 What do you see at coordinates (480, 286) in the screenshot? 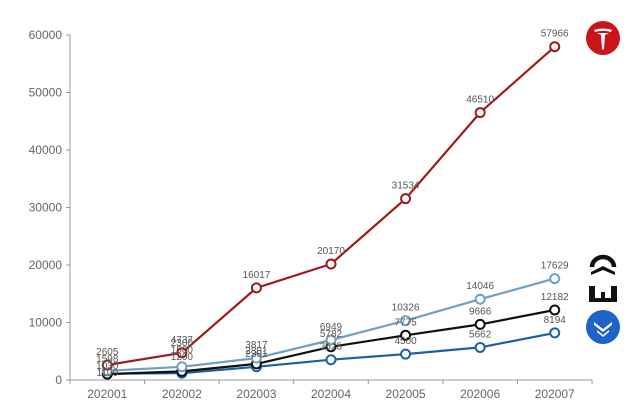
I see `data-label: 14046` at bounding box center [480, 286].